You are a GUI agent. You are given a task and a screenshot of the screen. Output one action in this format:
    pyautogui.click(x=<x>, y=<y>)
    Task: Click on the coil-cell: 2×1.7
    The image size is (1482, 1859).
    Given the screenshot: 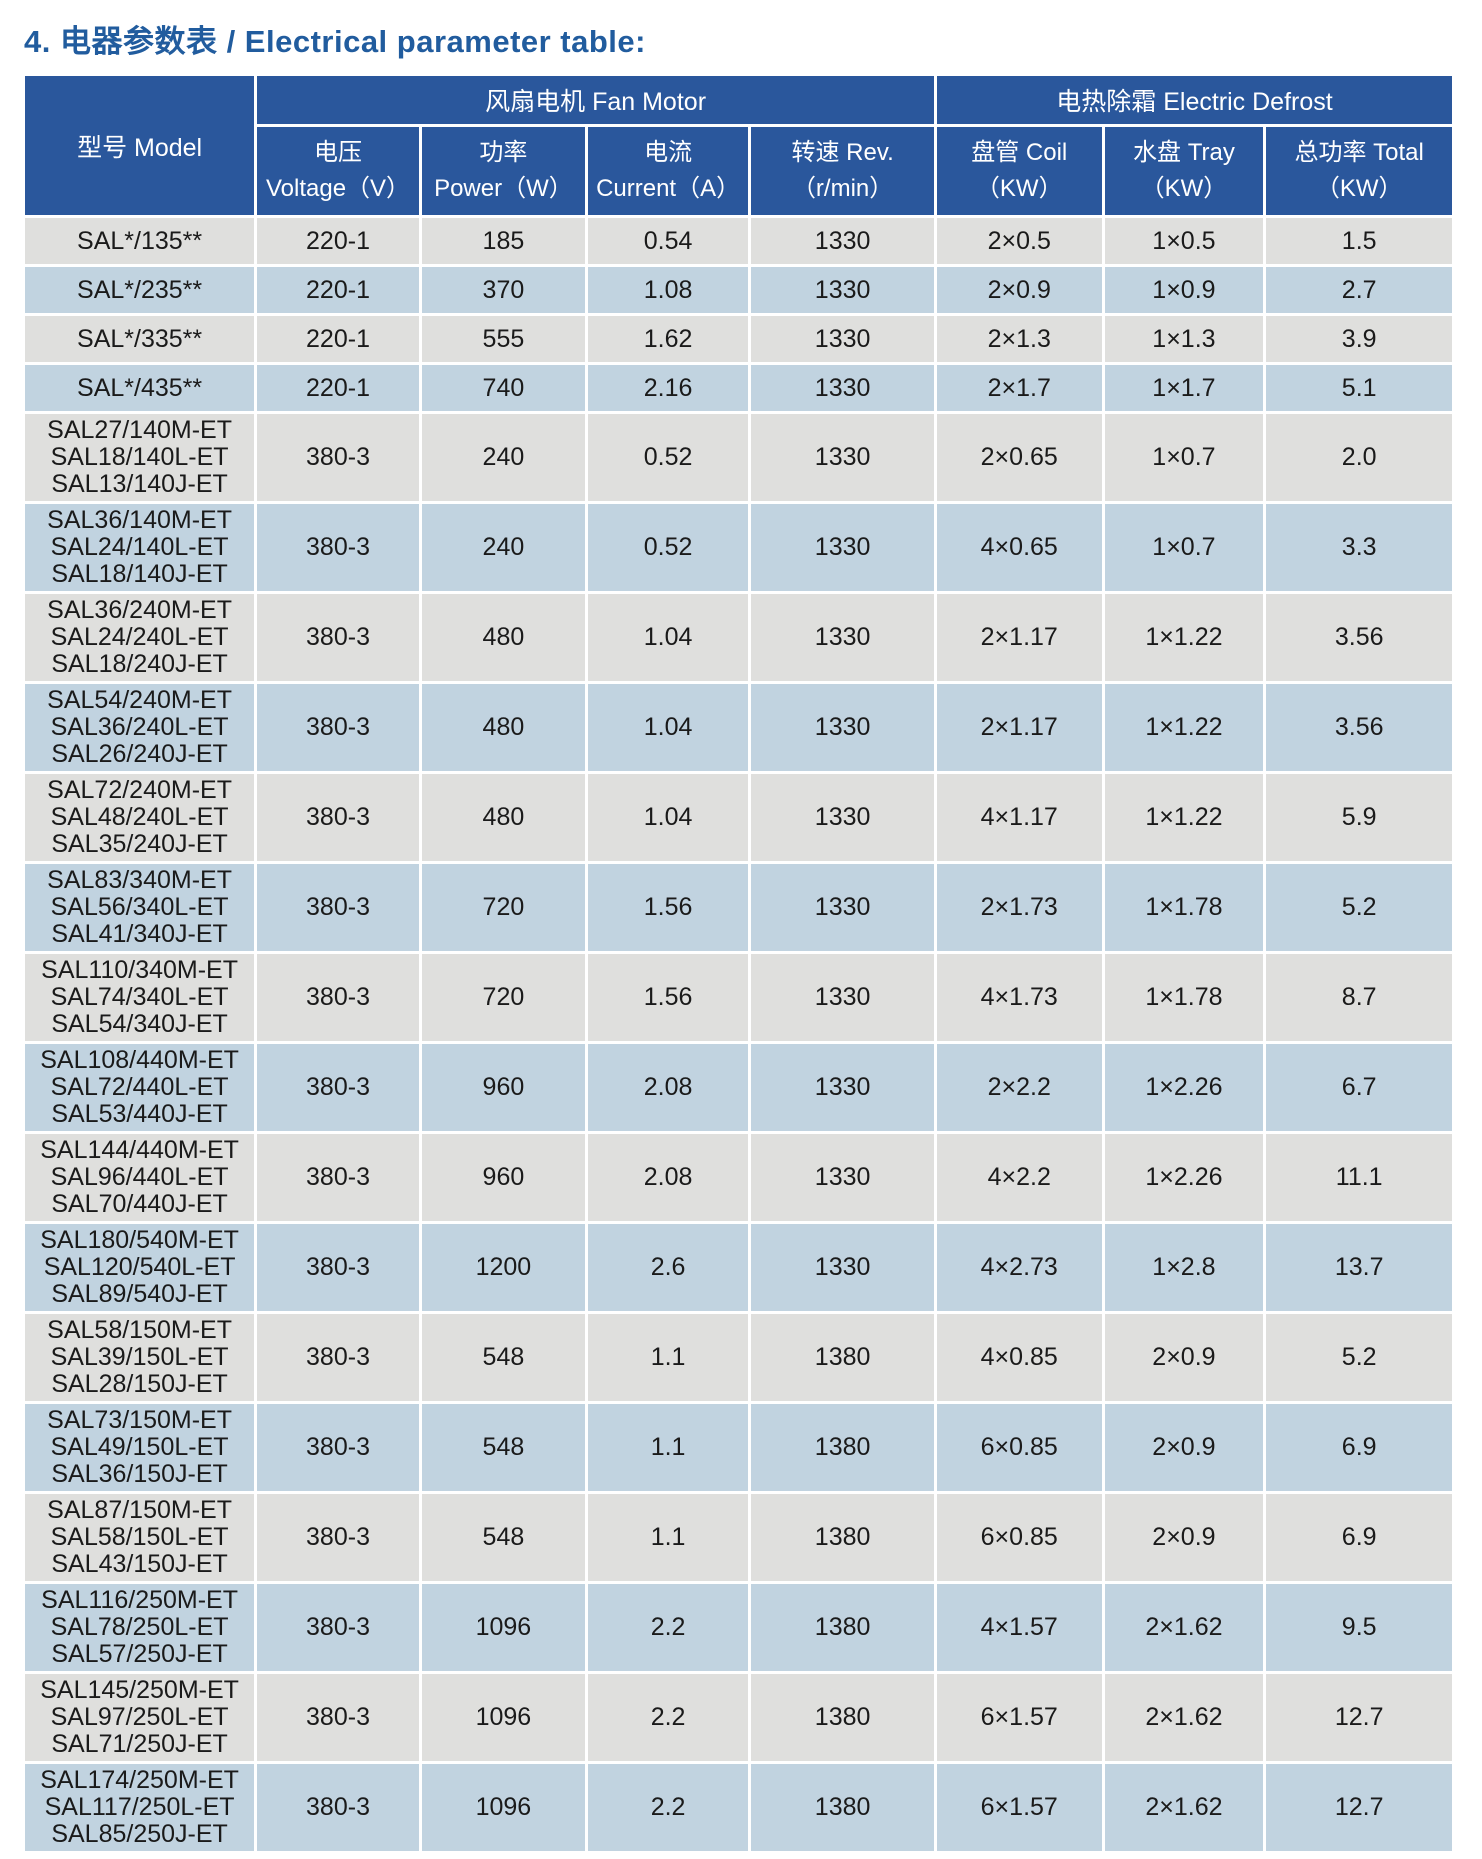 What is the action you would take?
    pyautogui.click(x=1019, y=388)
    